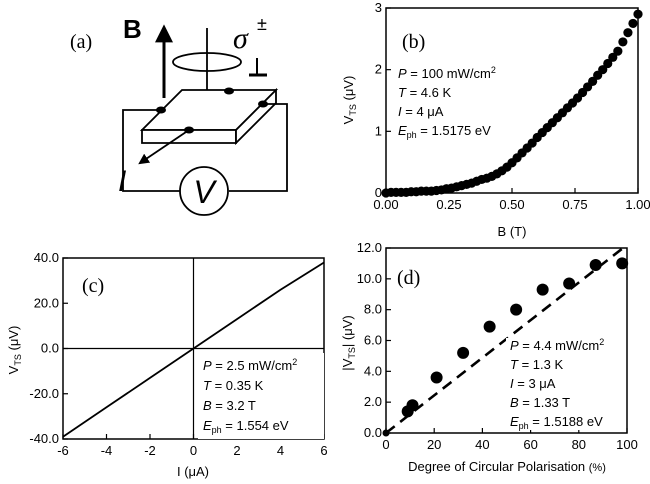 The image size is (650, 484). I want to click on x-tick-label: 40, so click(482, 444).